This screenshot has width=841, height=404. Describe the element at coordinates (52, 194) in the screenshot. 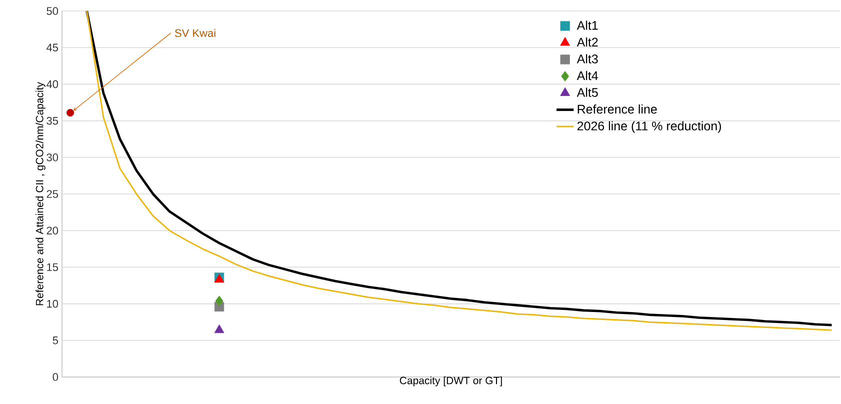

I see `y-tick-label: 25` at that location.